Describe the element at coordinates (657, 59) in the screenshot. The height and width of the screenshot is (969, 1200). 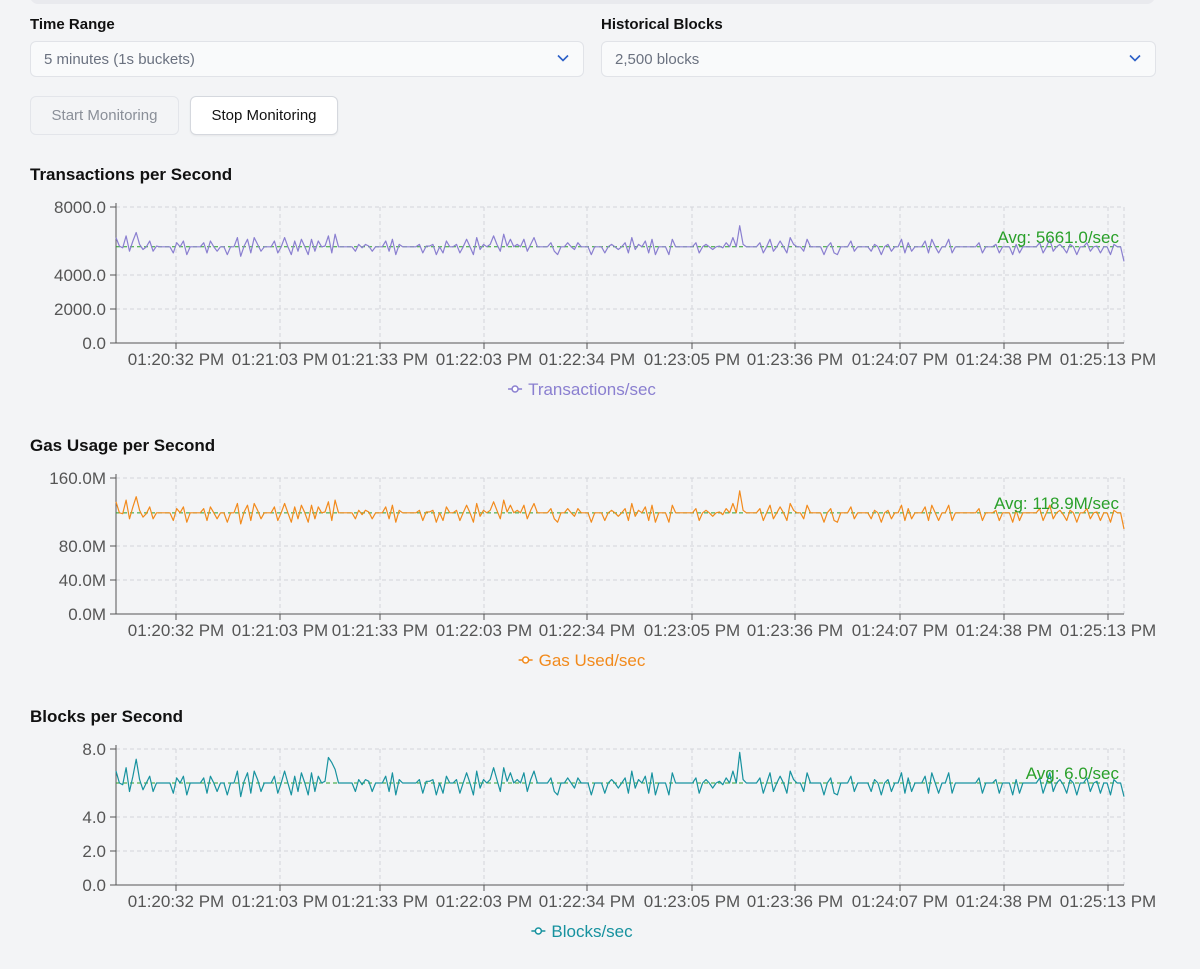
I see `historical-blocks-value: 2,500 blocks` at that location.